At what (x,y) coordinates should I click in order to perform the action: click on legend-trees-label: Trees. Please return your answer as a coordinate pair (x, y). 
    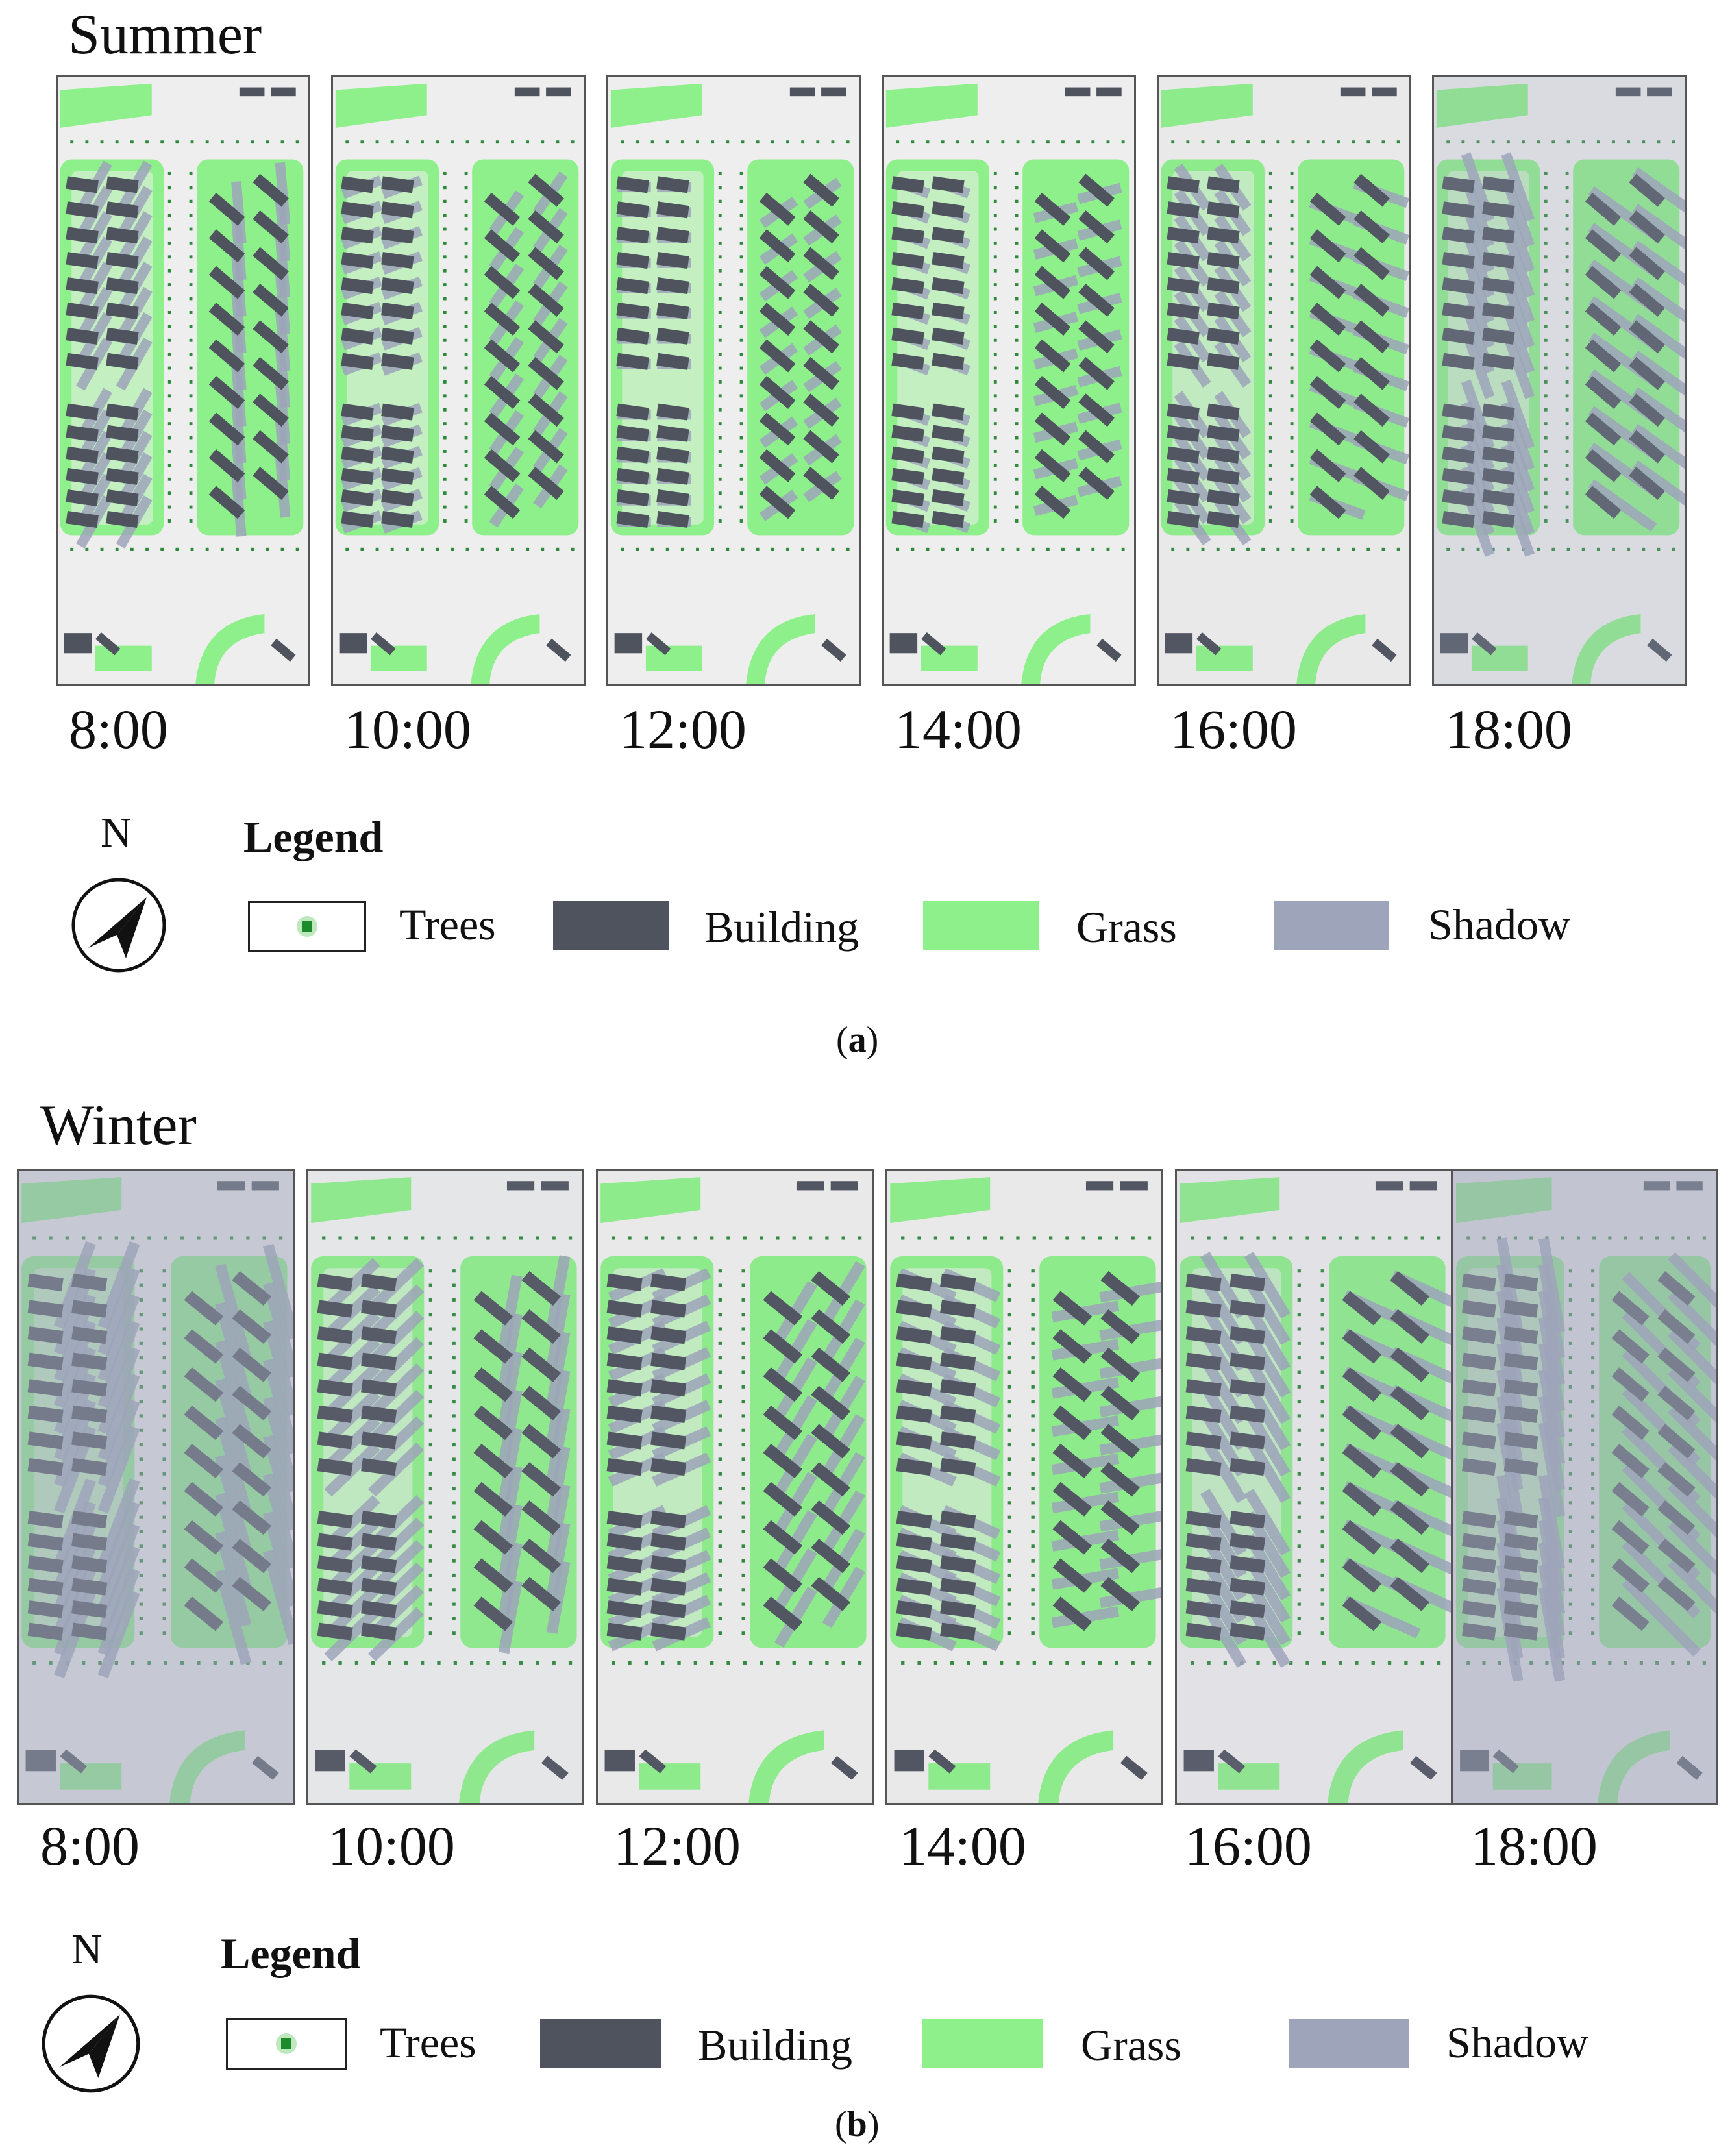
    Looking at the image, I should click on (447, 924).